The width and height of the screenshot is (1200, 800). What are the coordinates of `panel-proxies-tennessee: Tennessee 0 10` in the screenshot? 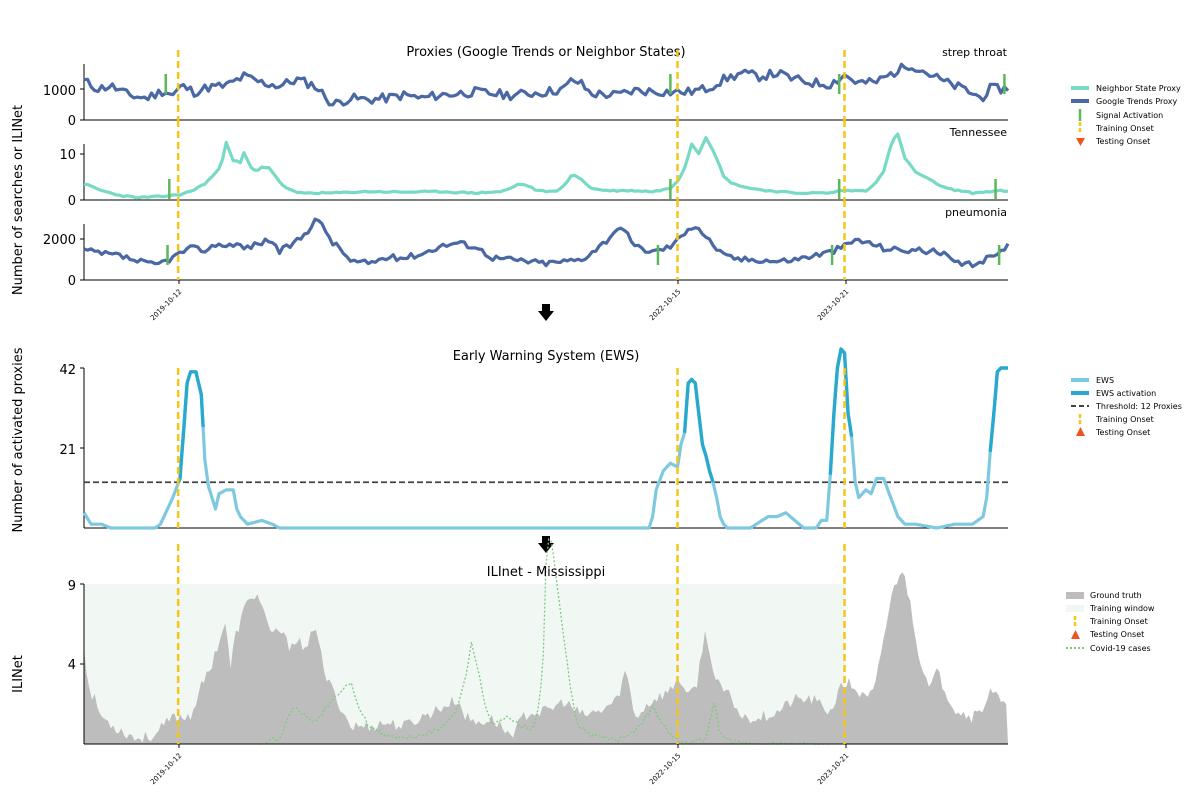 It's located at (534, 167).